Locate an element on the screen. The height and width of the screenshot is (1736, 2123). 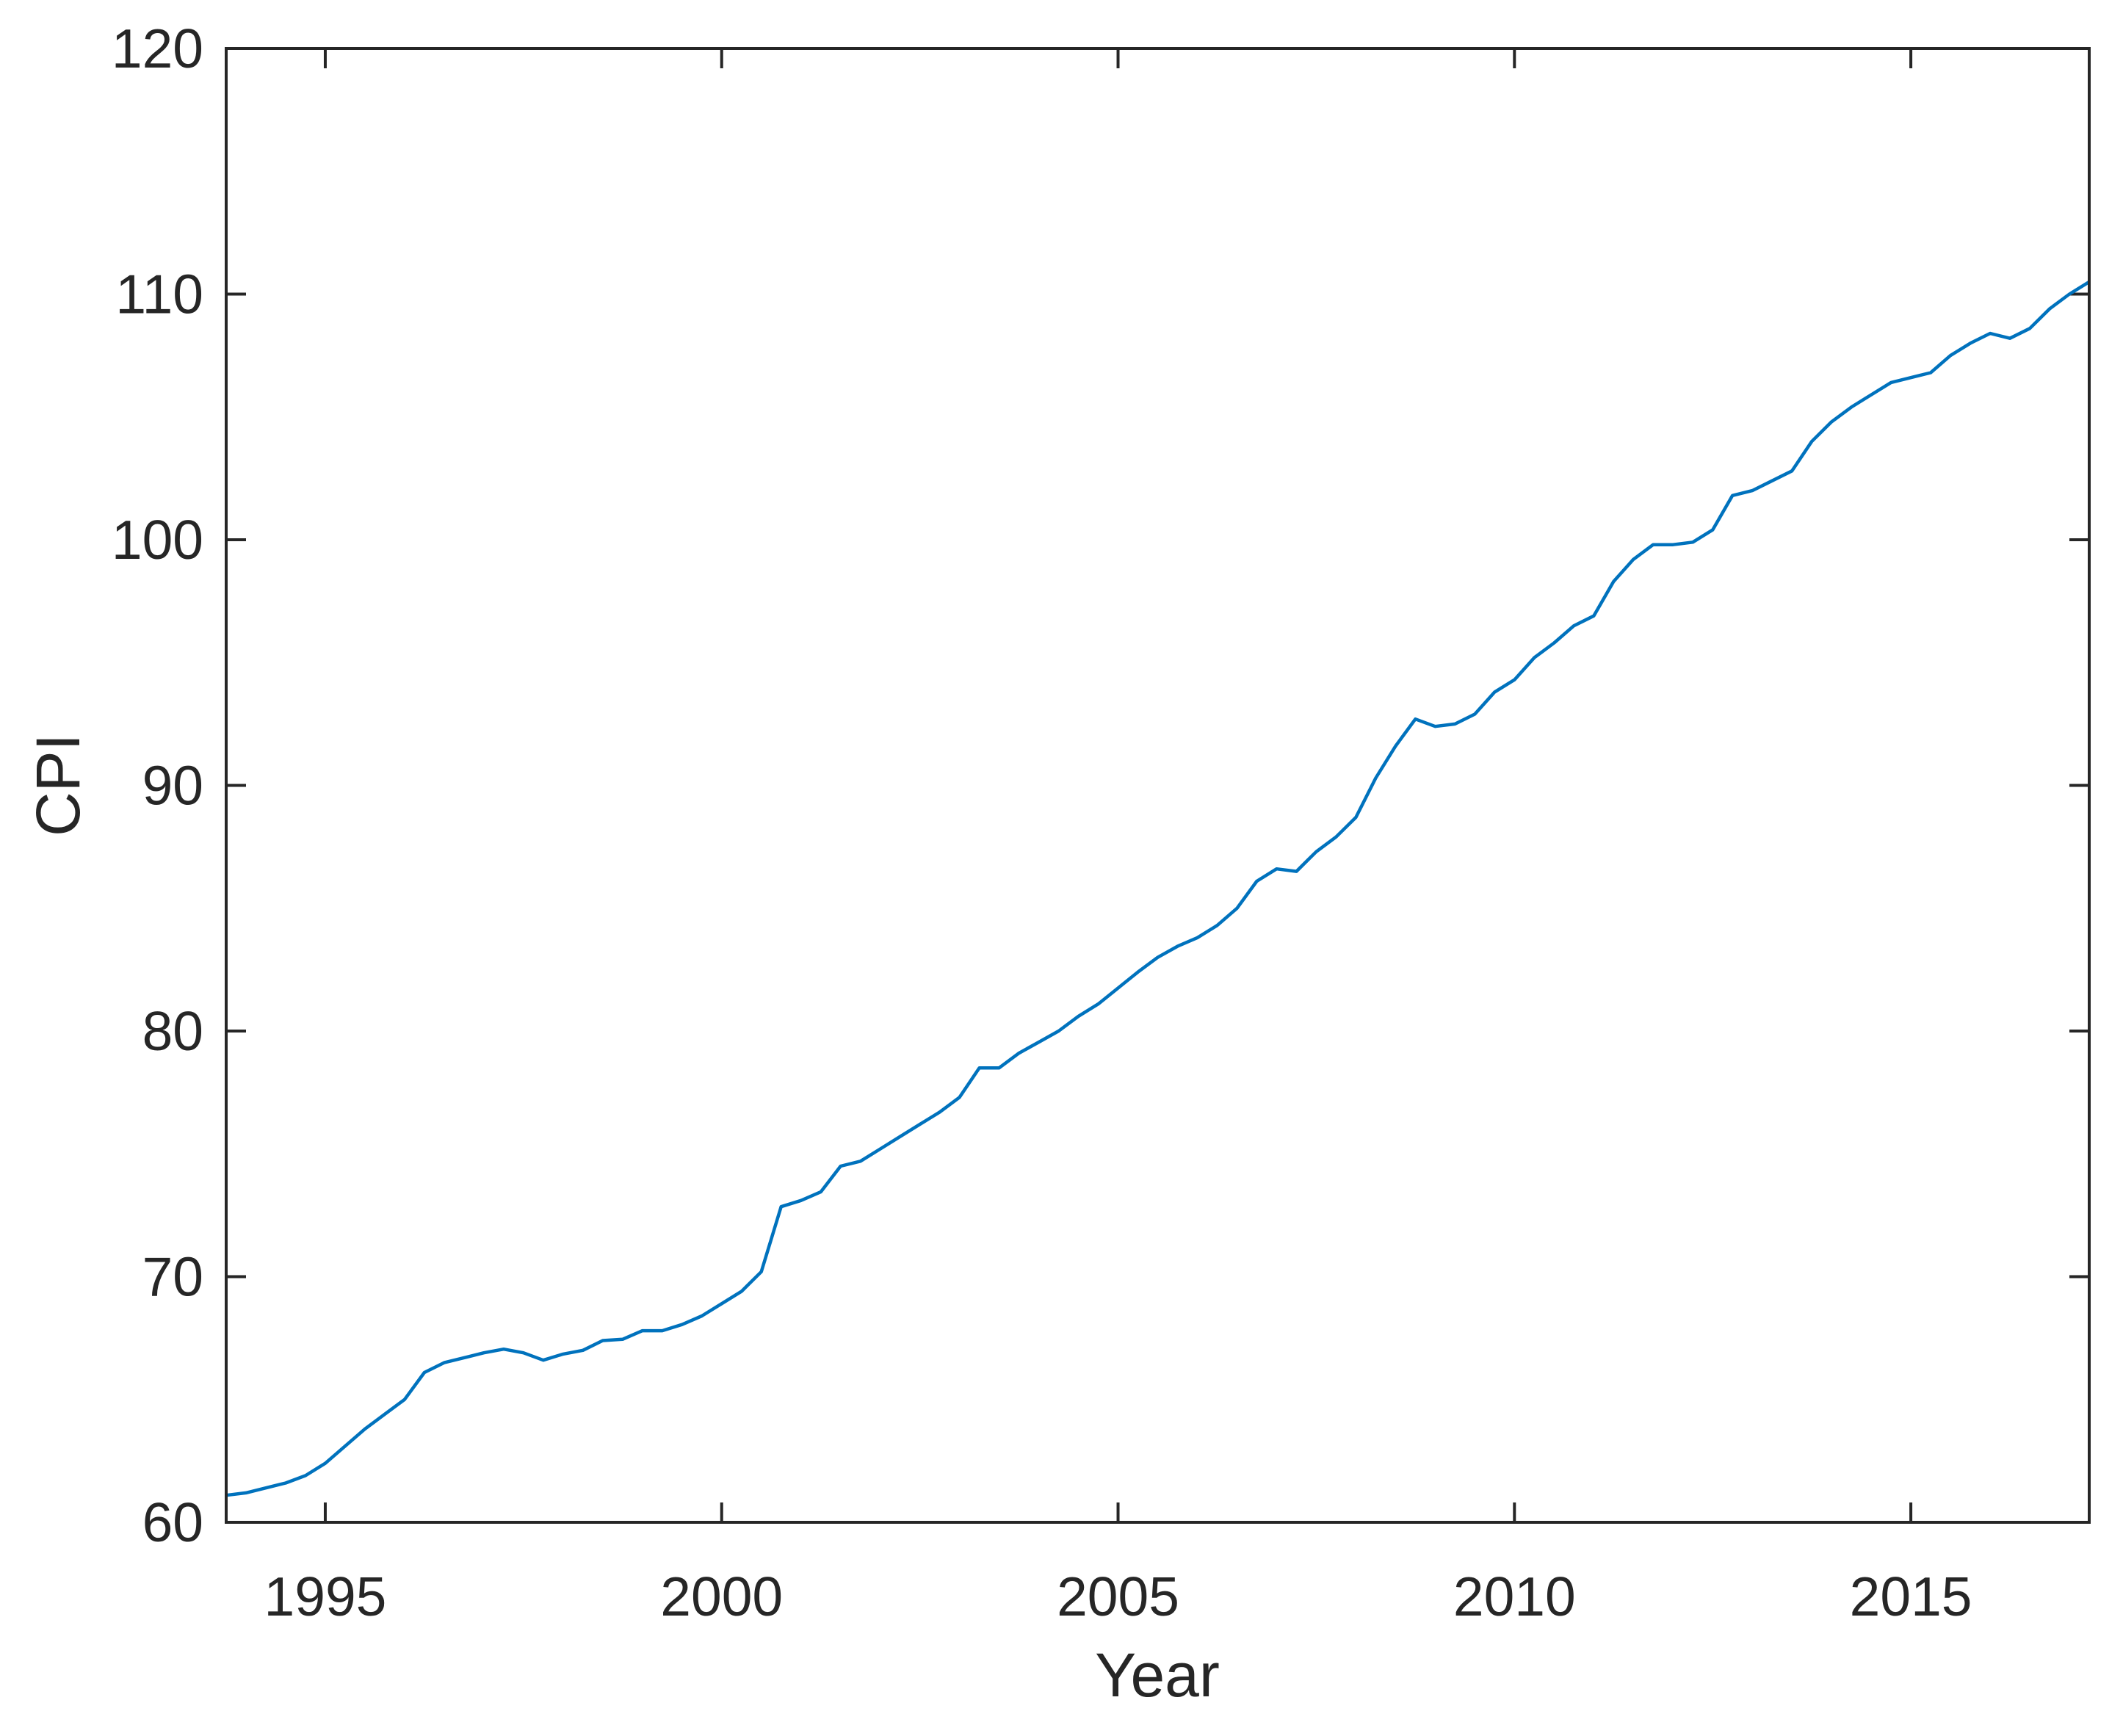
y-tick-label: 60 is located at coordinates (172, 1522).